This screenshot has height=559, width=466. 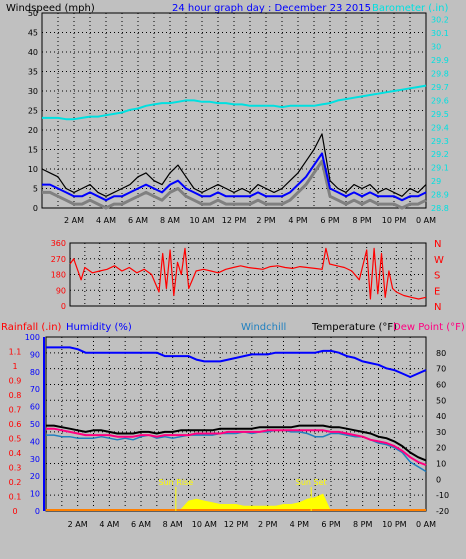 What do you see at coordinates (58, 275) in the screenshot?
I see `direction-left-tick: 180` at bounding box center [58, 275].